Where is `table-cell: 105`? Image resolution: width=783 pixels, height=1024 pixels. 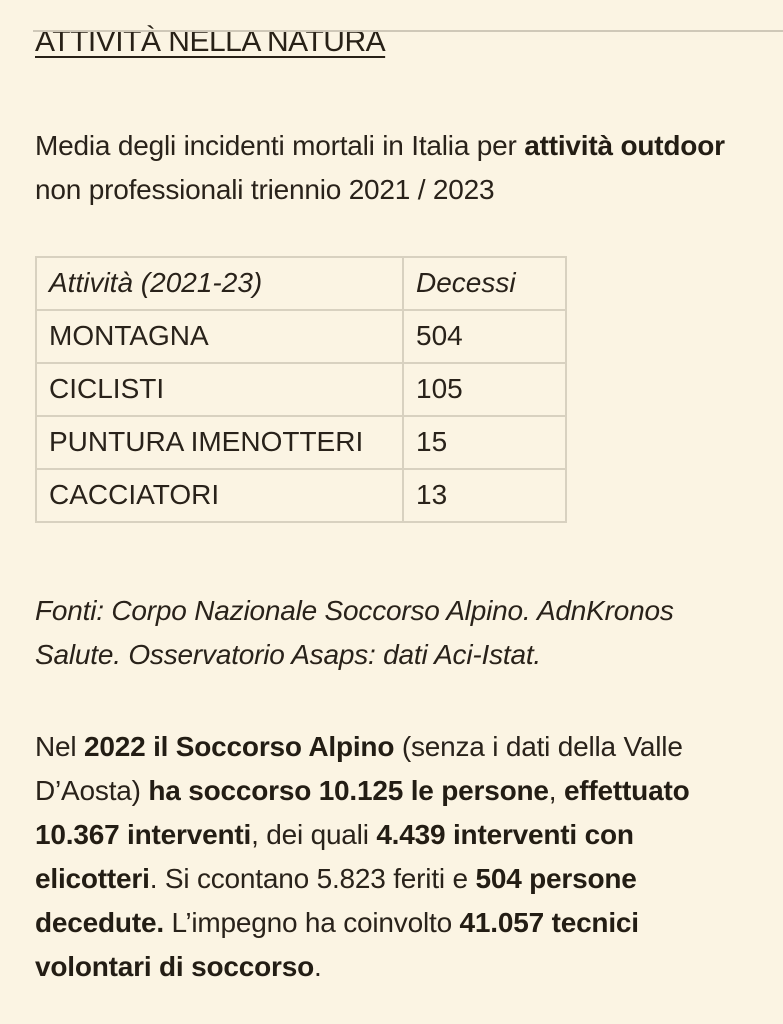 table-cell: 105 is located at coordinates (484, 389).